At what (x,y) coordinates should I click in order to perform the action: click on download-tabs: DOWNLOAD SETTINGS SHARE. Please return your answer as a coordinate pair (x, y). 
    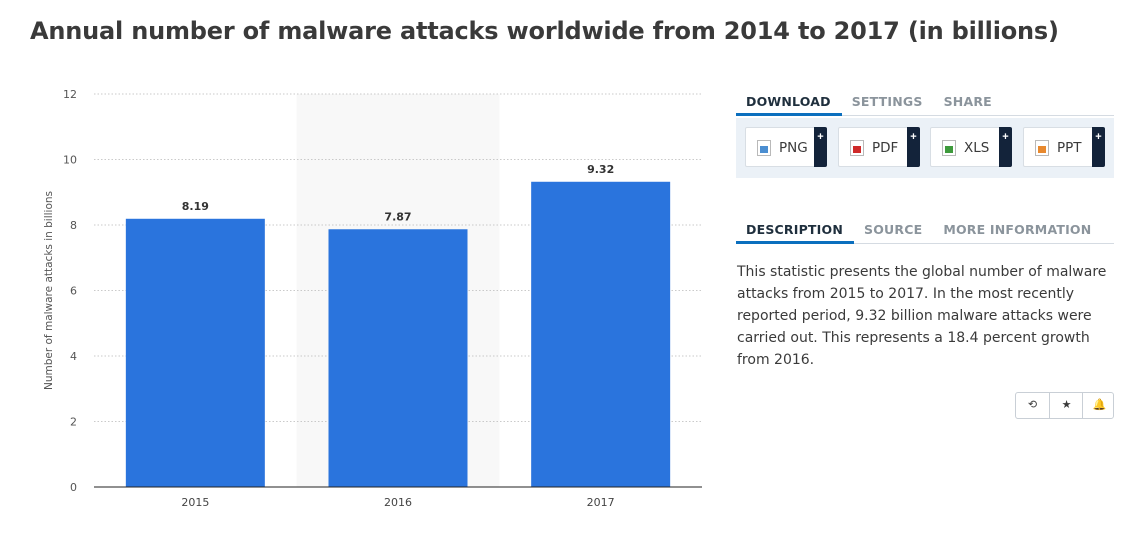
    Looking at the image, I should click on (925, 102).